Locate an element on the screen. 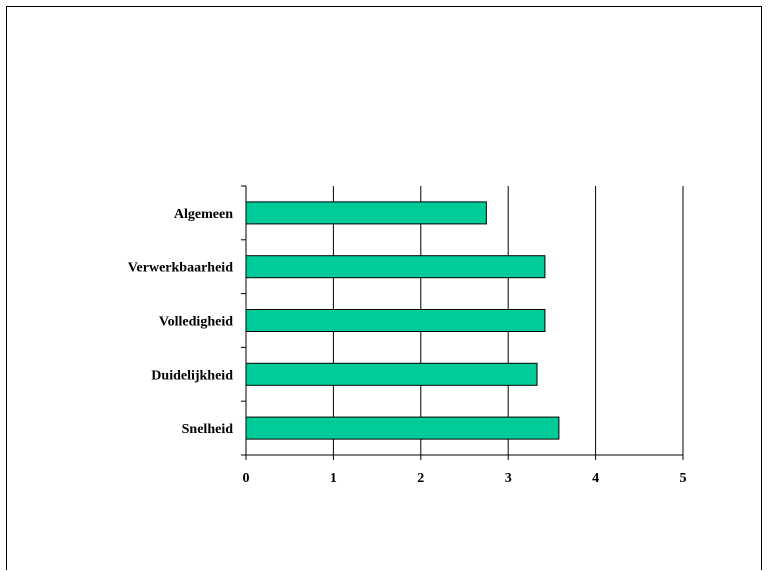  category-label-verwerkbaarheid: Verwerkbaarheid is located at coordinates (180, 268).